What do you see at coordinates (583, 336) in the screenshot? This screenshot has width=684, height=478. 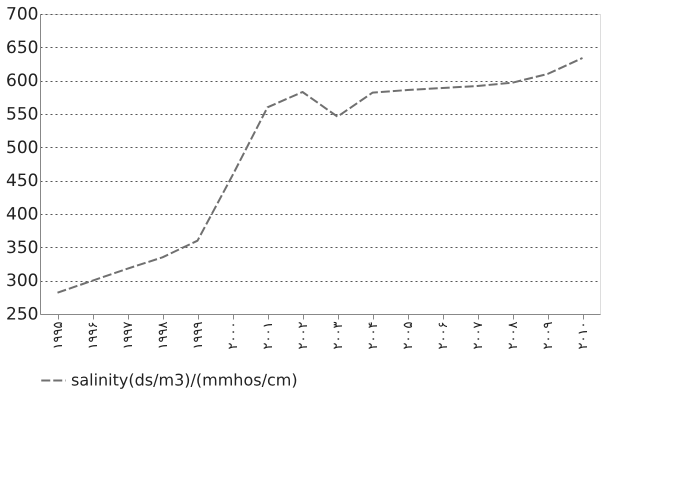 I see `x-tick-label: ۲۰۱۰` at bounding box center [583, 336].